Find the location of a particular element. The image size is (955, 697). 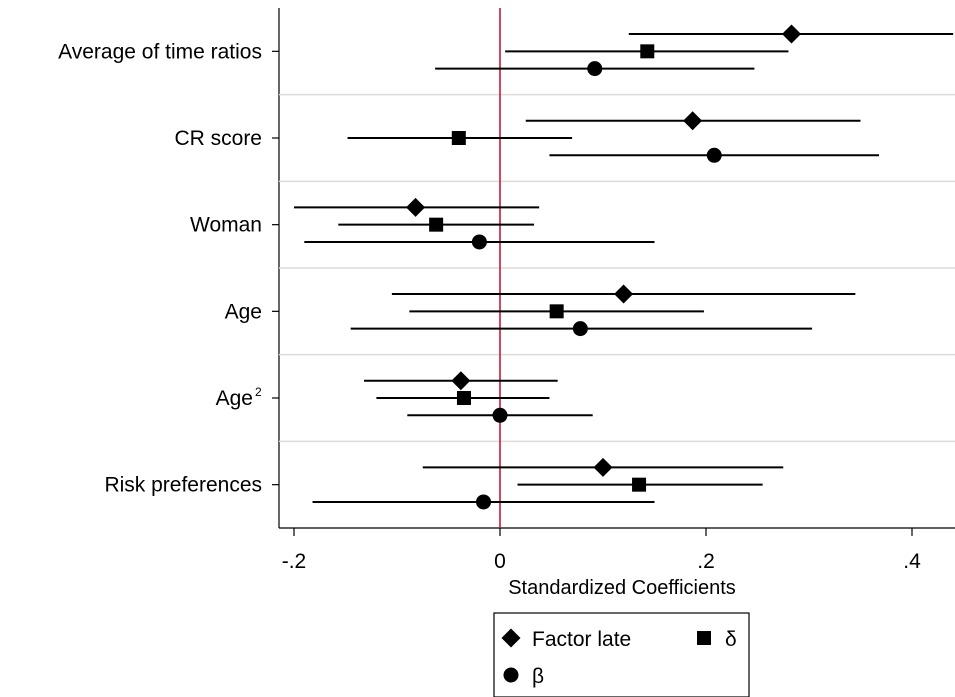

y-tick-label: Woman is located at coordinates (226, 225).